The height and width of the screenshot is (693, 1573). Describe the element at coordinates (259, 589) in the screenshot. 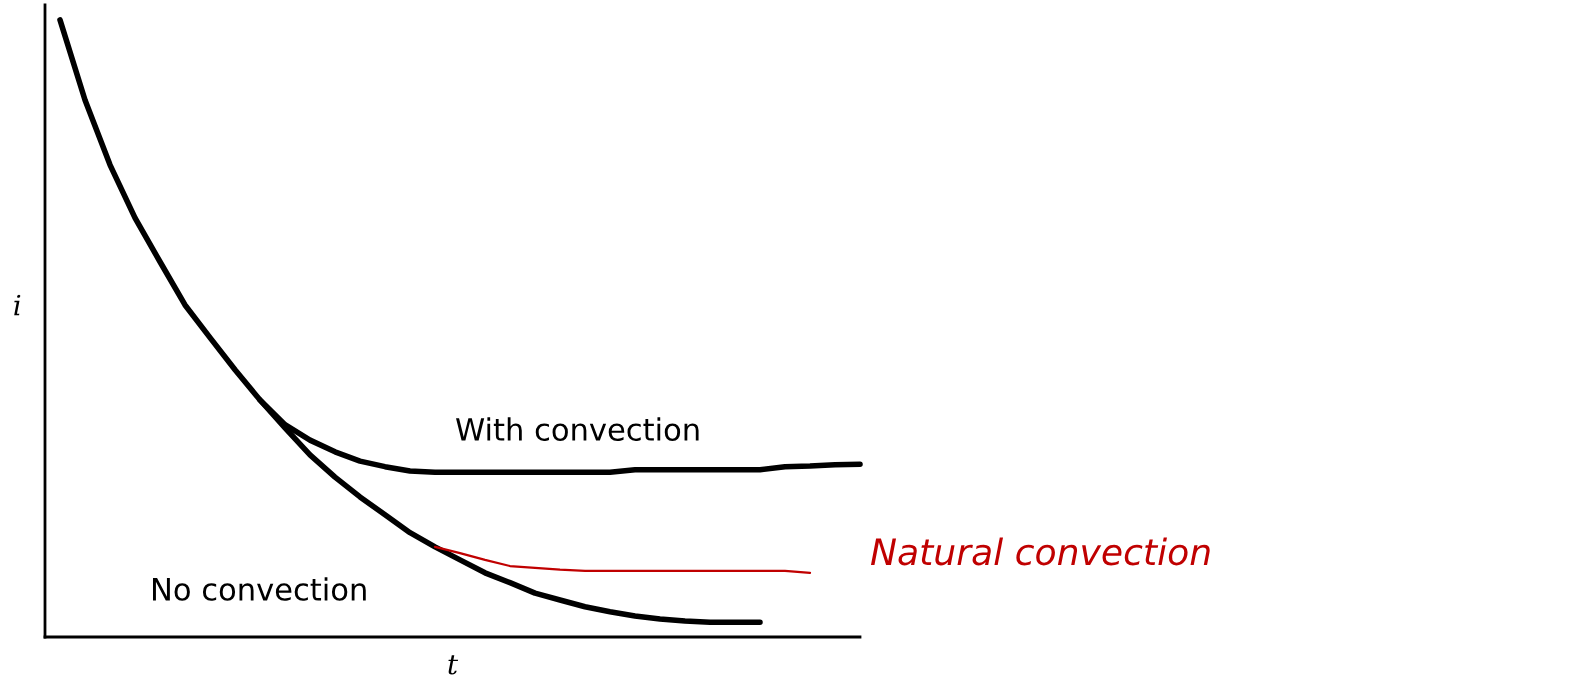

I see `text: No convection` at that location.